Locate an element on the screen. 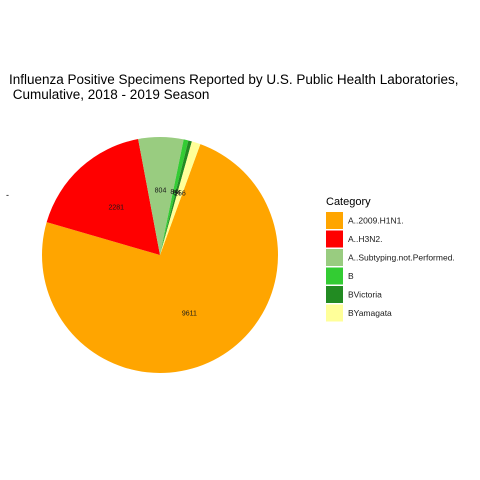 This screenshot has width=480, height=480. legend-label: A..H3N2. is located at coordinates (365, 239).